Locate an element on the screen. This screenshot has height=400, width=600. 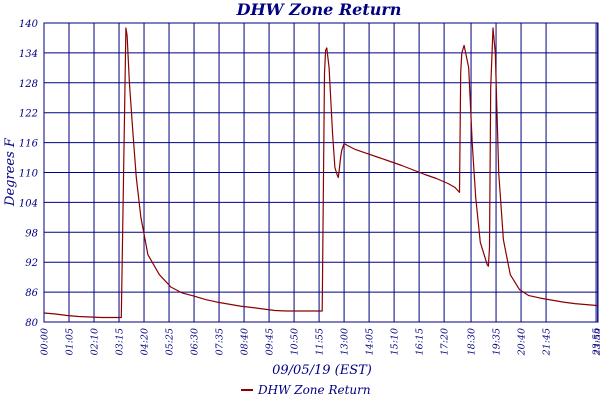
x-tick-label: 07:35 is located at coordinates (220, 341).